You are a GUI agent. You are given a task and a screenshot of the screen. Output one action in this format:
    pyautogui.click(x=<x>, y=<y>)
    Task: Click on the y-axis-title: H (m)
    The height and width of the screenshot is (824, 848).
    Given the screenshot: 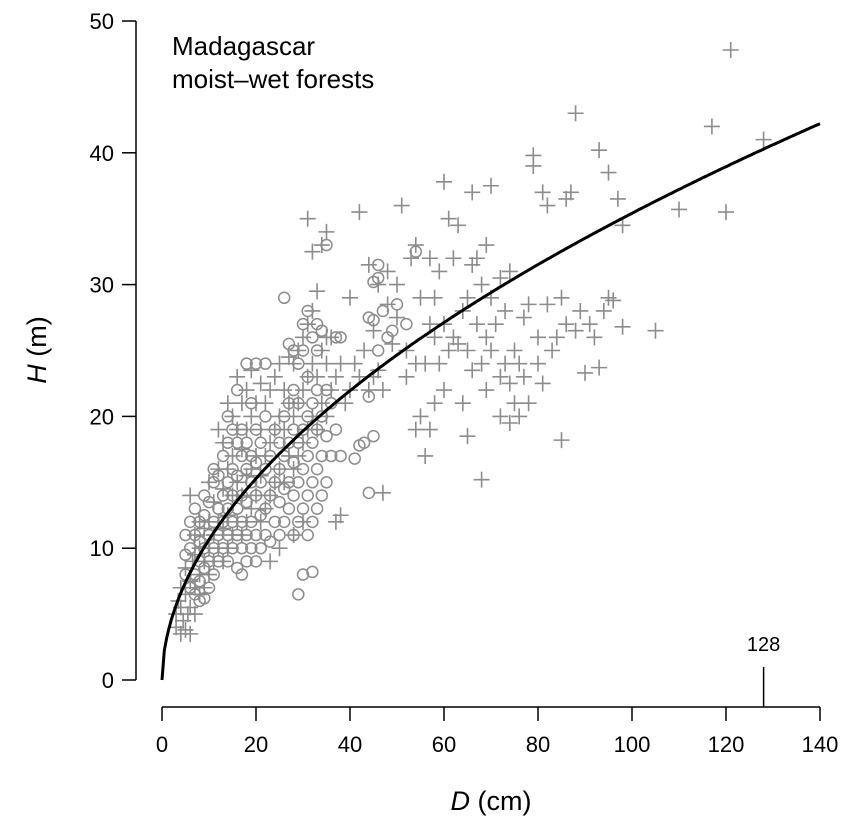 What is the action you would take?
    pyautogui.click(x=37, y=349)
    